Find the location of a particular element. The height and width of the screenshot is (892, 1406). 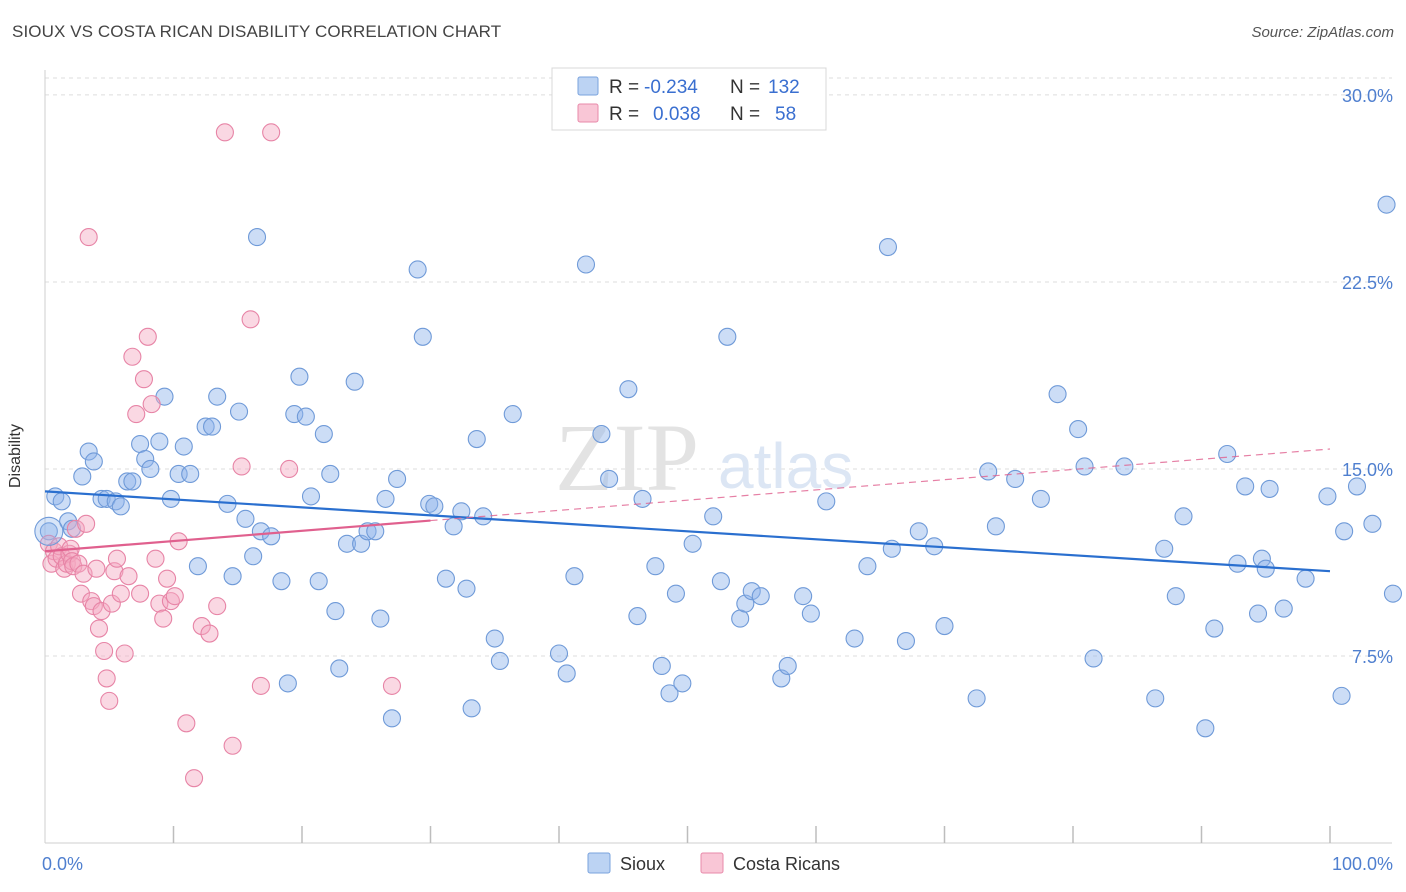

trend-layer is located at coordinates (687, 510).